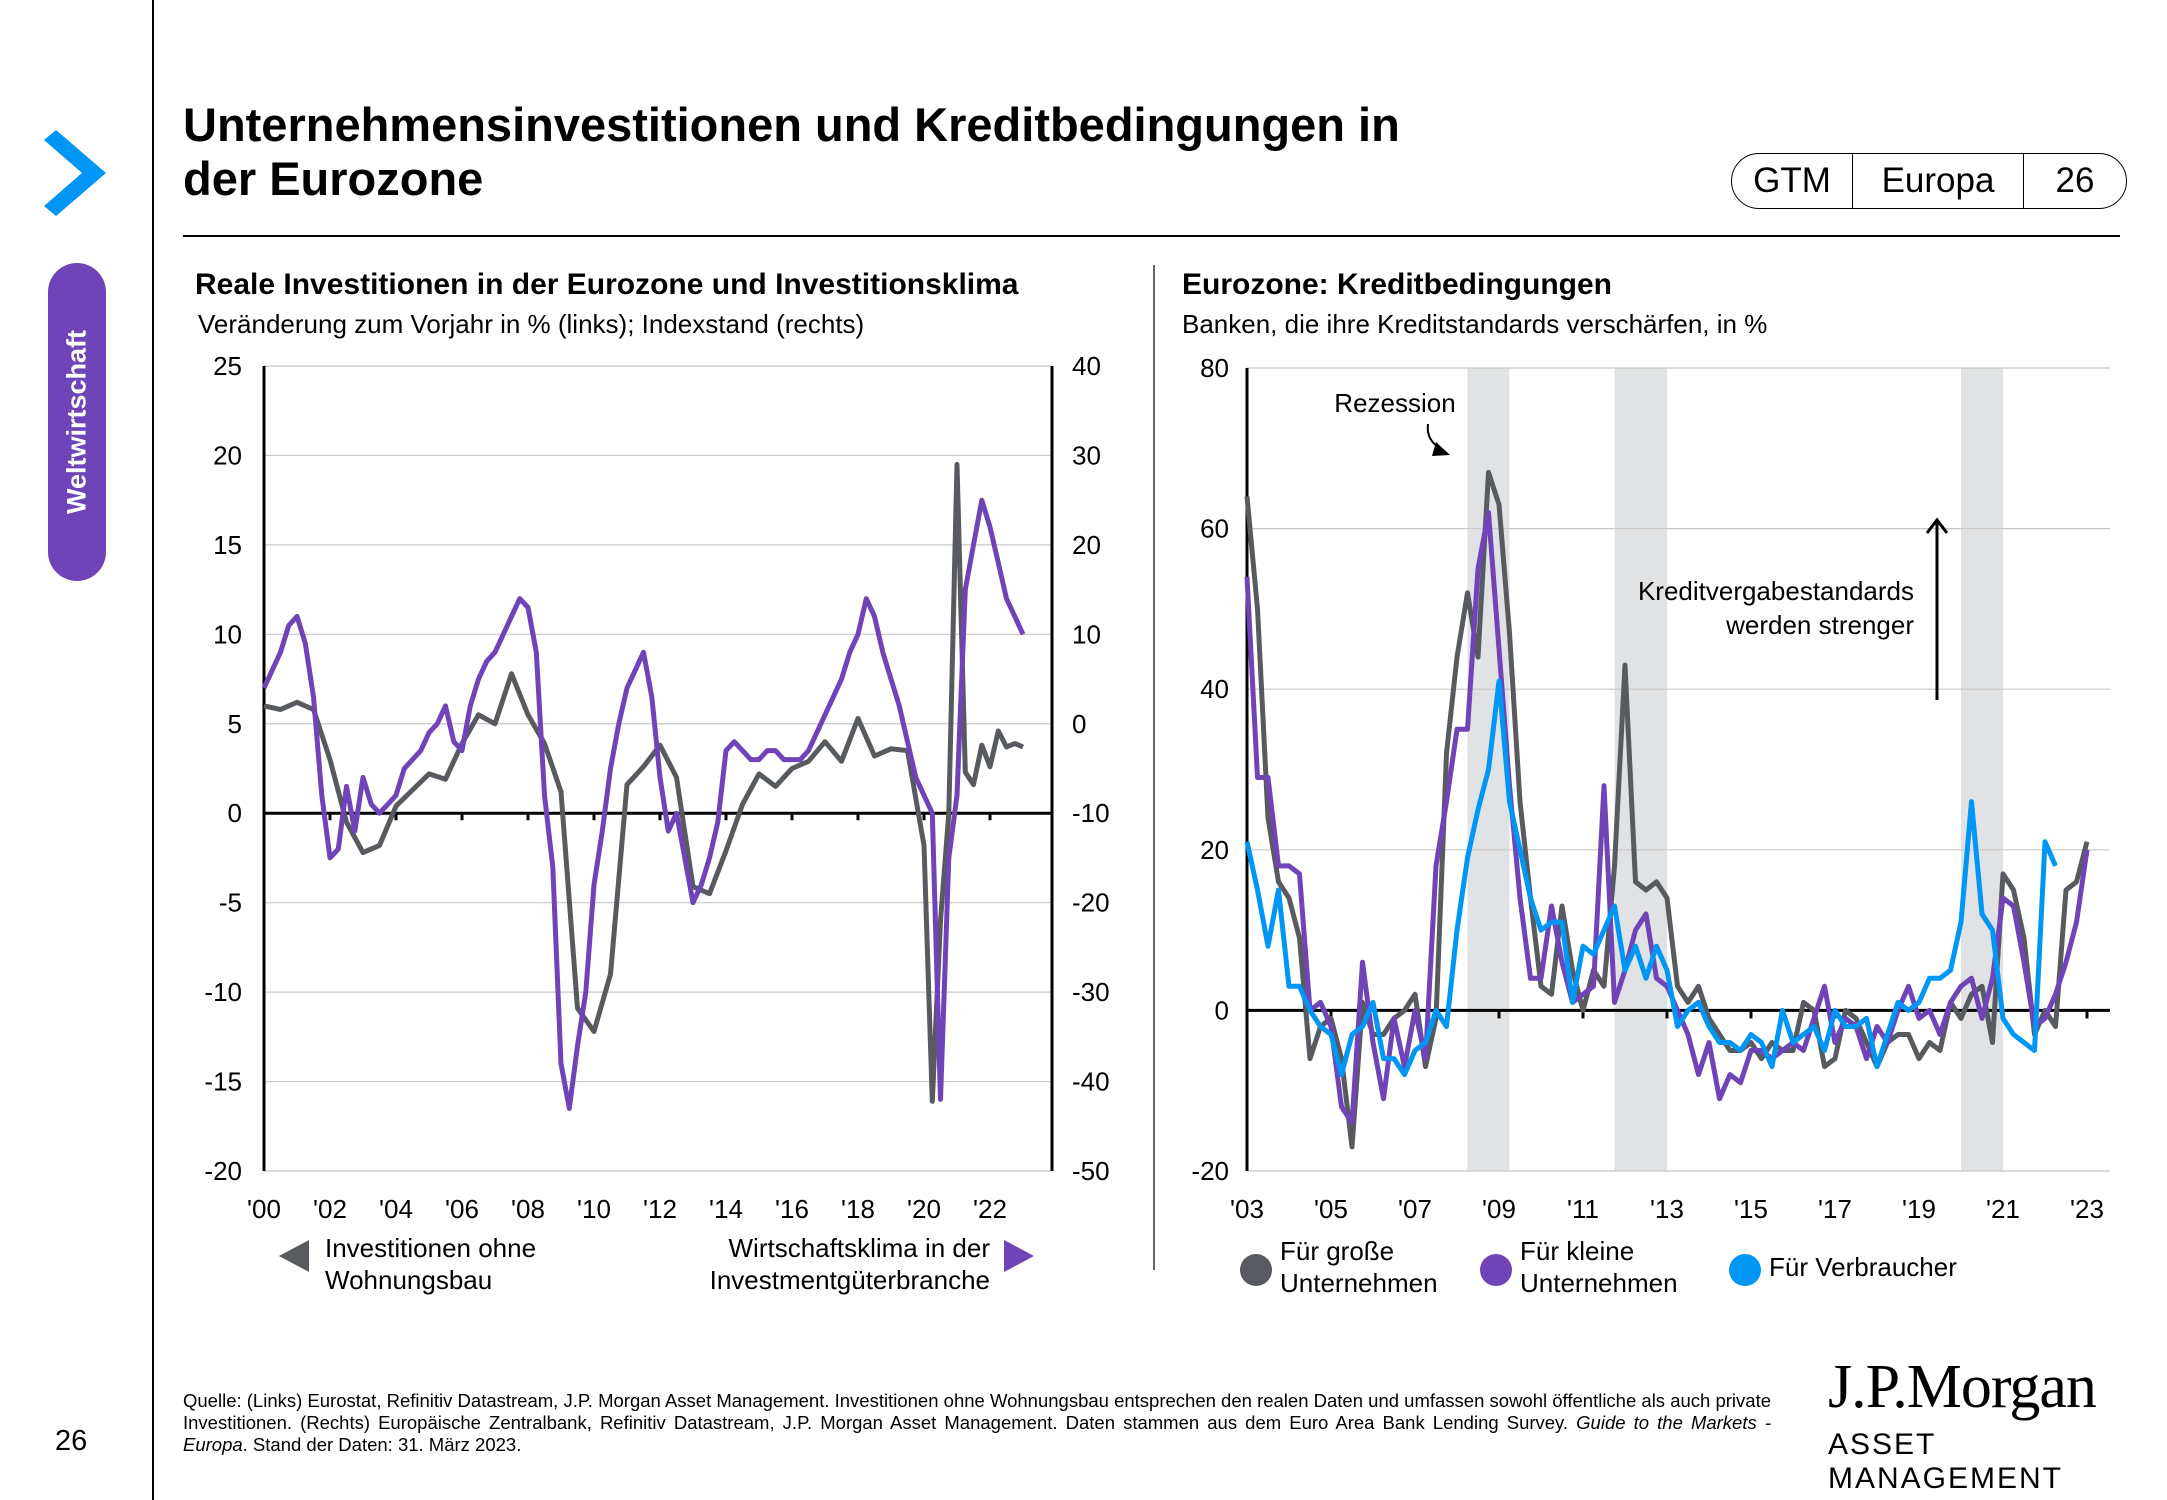 Image resolution: width=2167 pixels, height=1500 pixels. I want to click on page-number: 26, so click(71, 1441).